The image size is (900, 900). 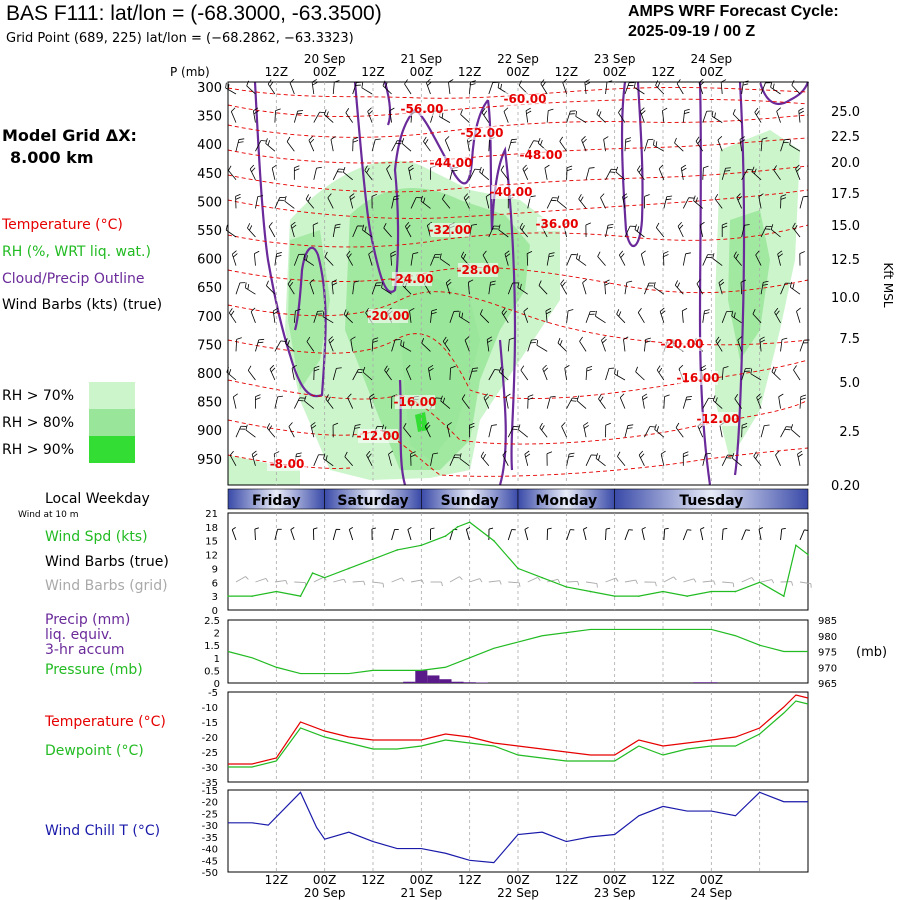 What do you see at coordinates (85, 650) in the screenshot?
I see `precip-accum-label: 3-hr accum` at bounding box center [85, 650].